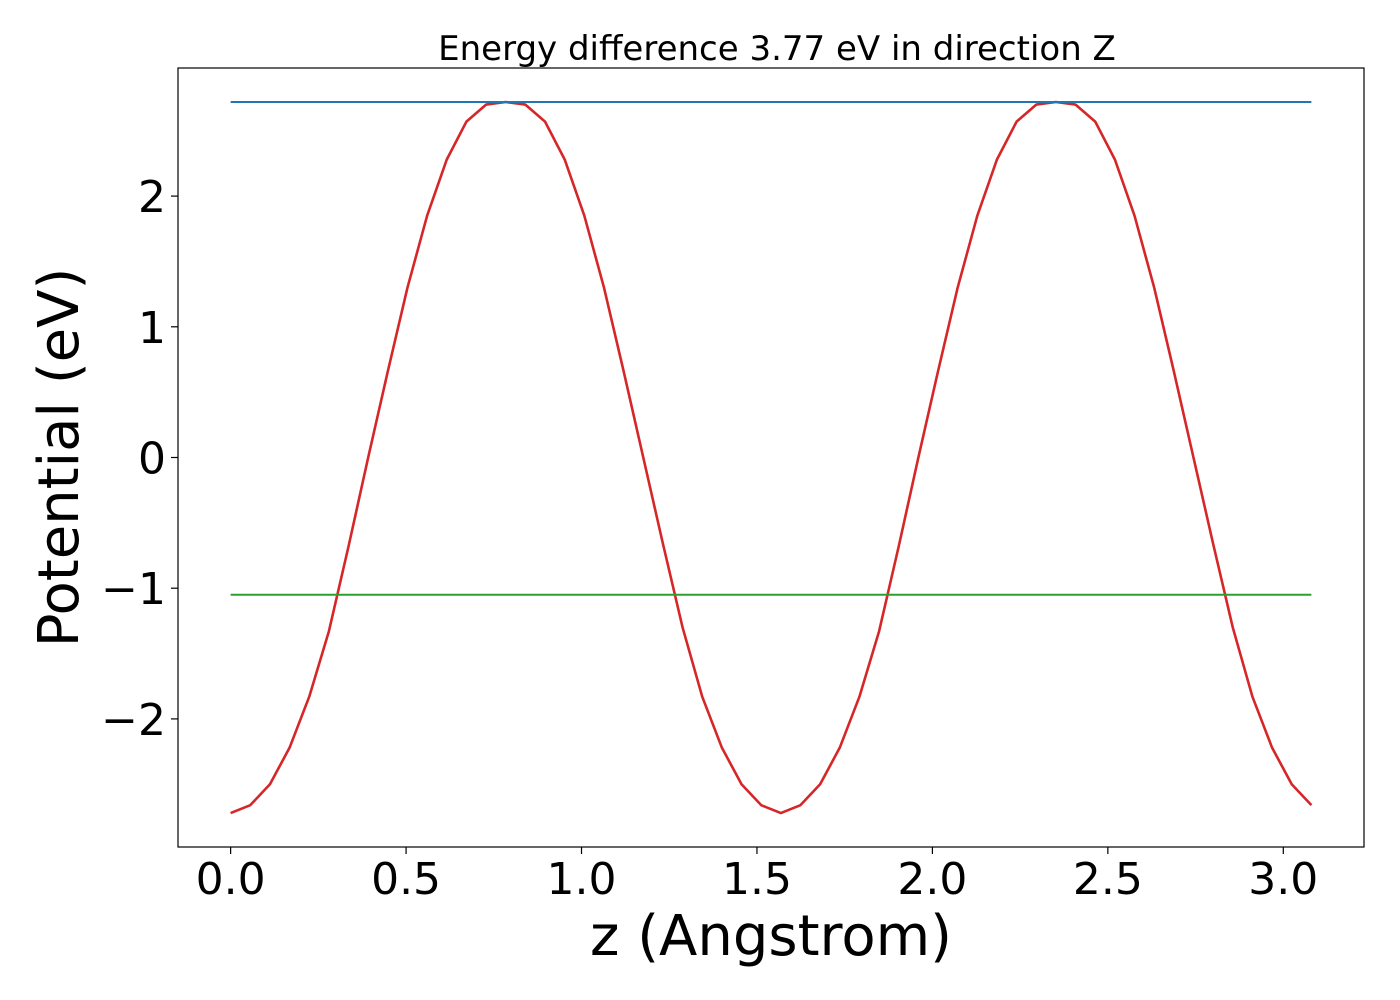 The image size is (1400, 1000). I want to click on y-tick-label: −2, so click(133, 720).